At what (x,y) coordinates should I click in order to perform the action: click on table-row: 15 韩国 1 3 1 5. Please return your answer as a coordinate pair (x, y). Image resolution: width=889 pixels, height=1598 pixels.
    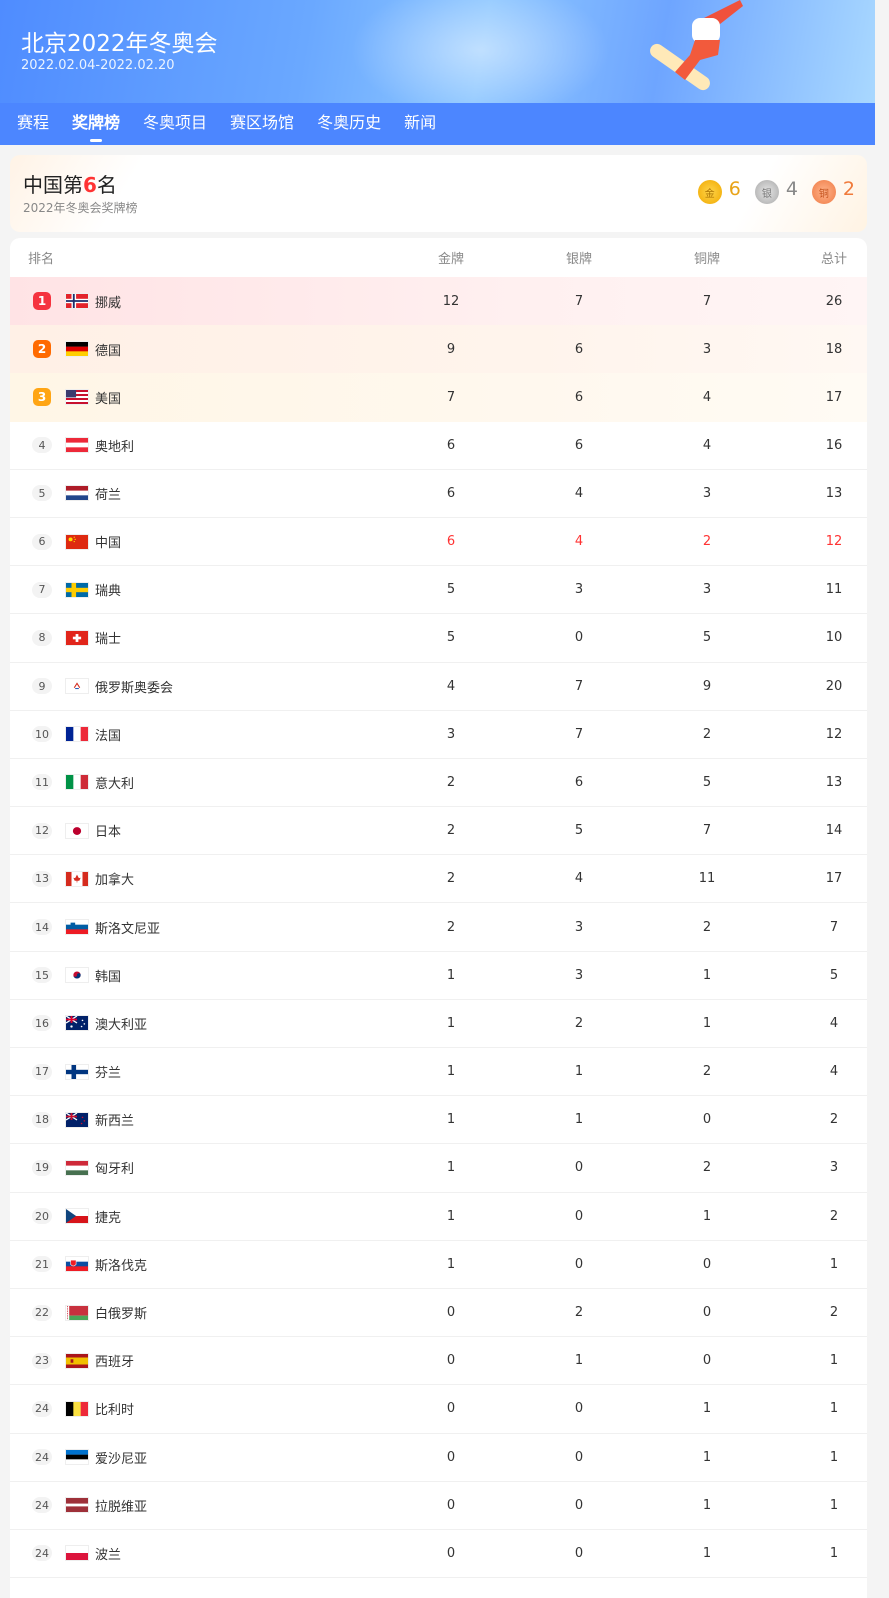
    Looking at the image, I should click on (438, 976).